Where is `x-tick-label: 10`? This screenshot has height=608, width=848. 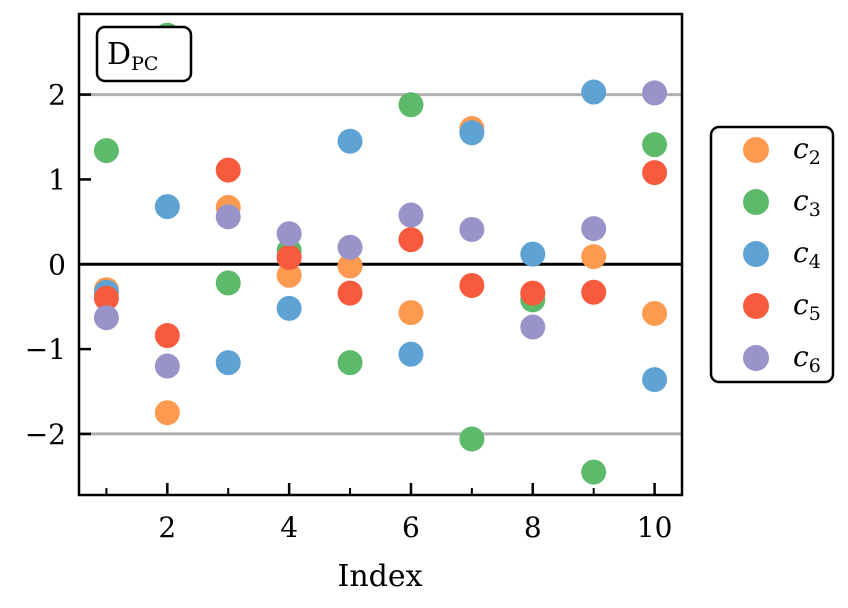
x-tick-label: 10 is located at coordinates (655, 527).